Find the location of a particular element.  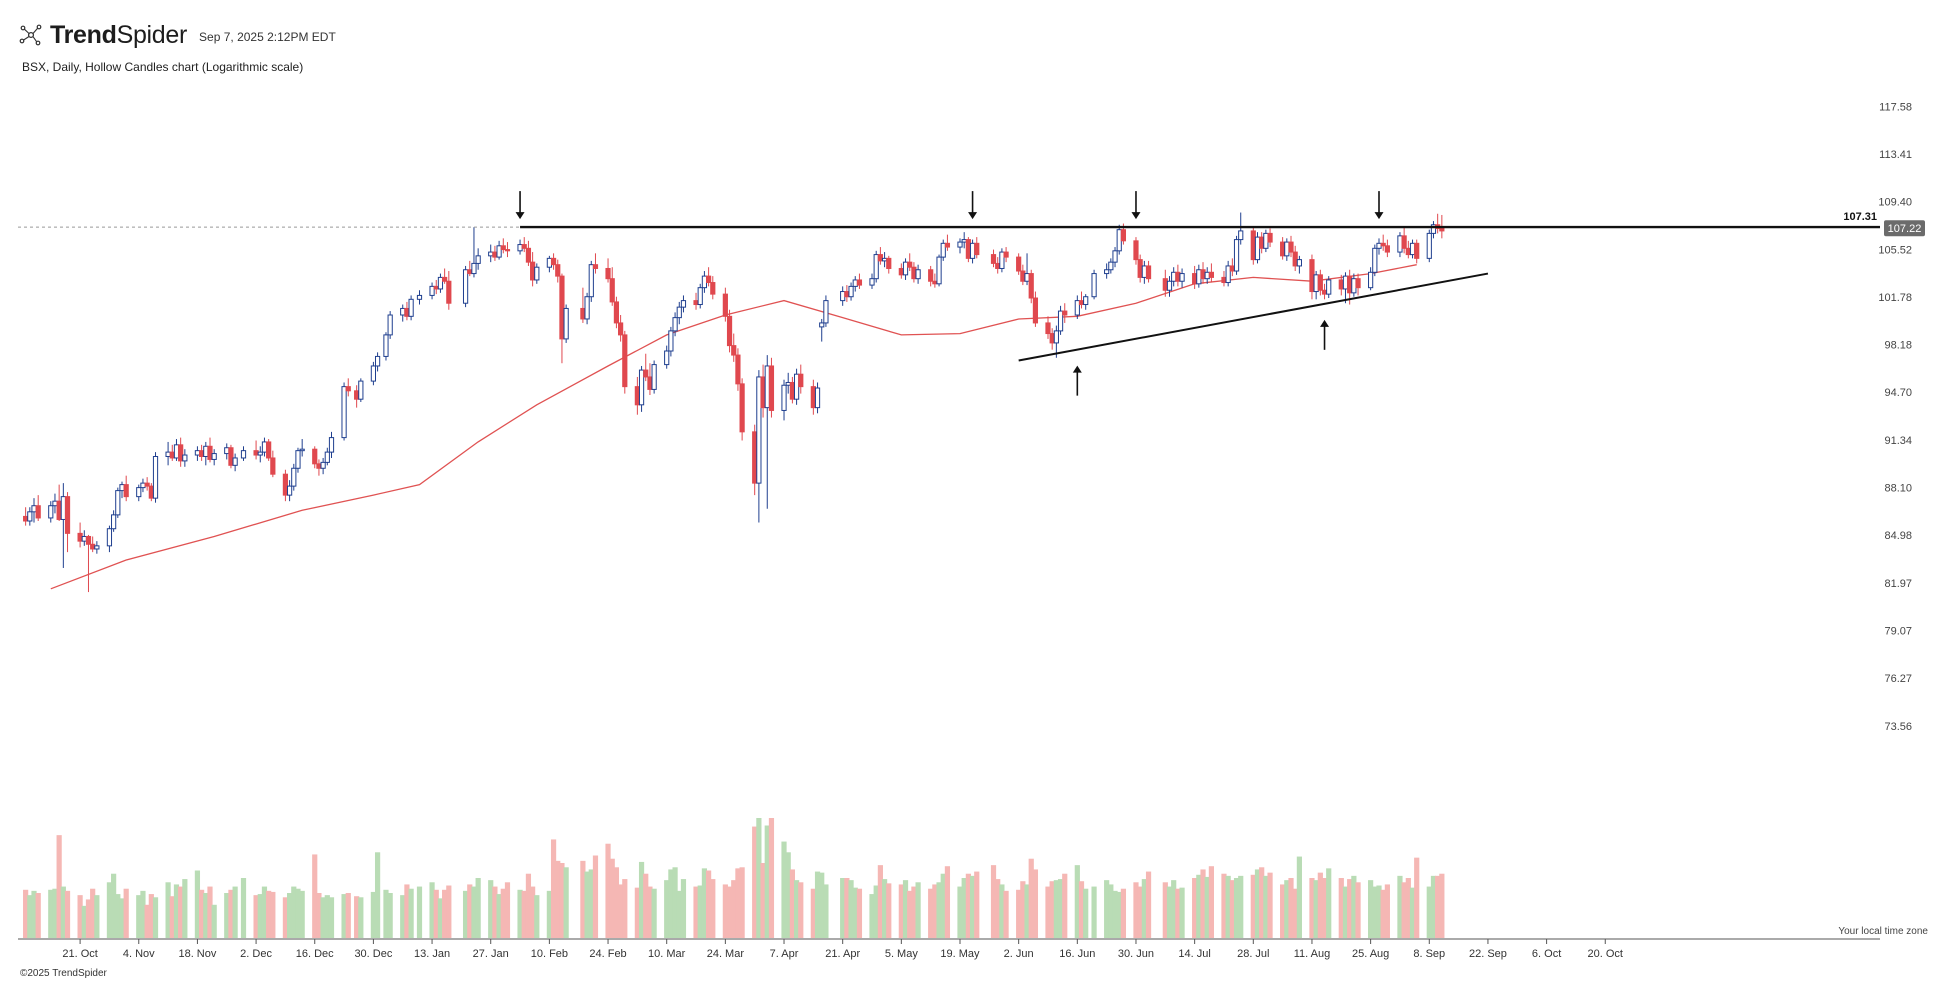

x-tick-label: 24. Feb is located at coordinates (607, 954).